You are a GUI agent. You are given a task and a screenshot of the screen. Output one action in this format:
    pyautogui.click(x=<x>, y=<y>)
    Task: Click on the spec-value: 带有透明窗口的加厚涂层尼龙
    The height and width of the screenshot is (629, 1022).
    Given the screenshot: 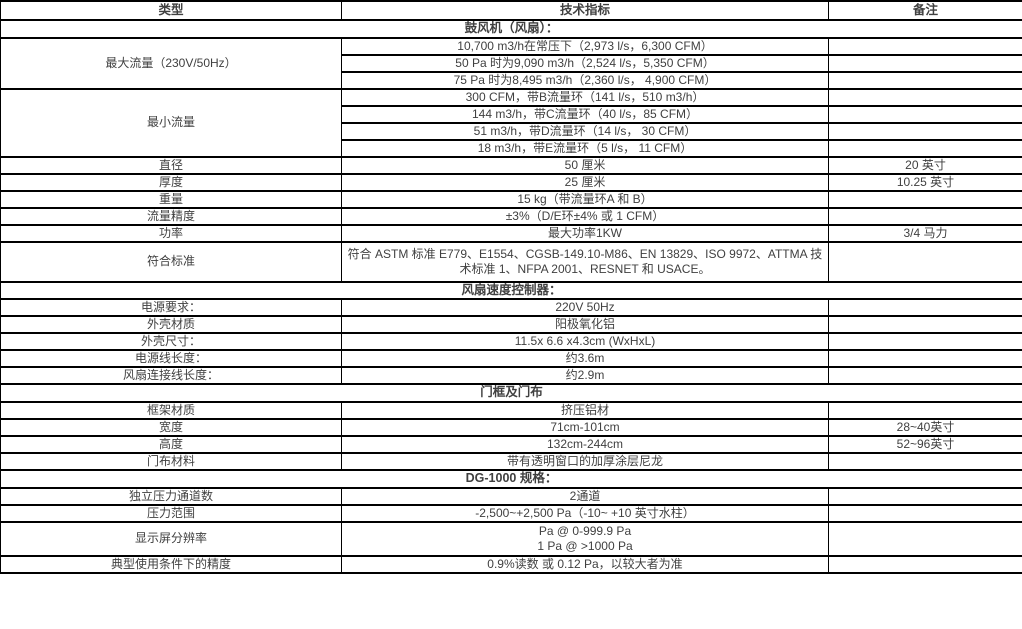 What is the action you would take?
    pyautogui.click(x=585, y=461)
    